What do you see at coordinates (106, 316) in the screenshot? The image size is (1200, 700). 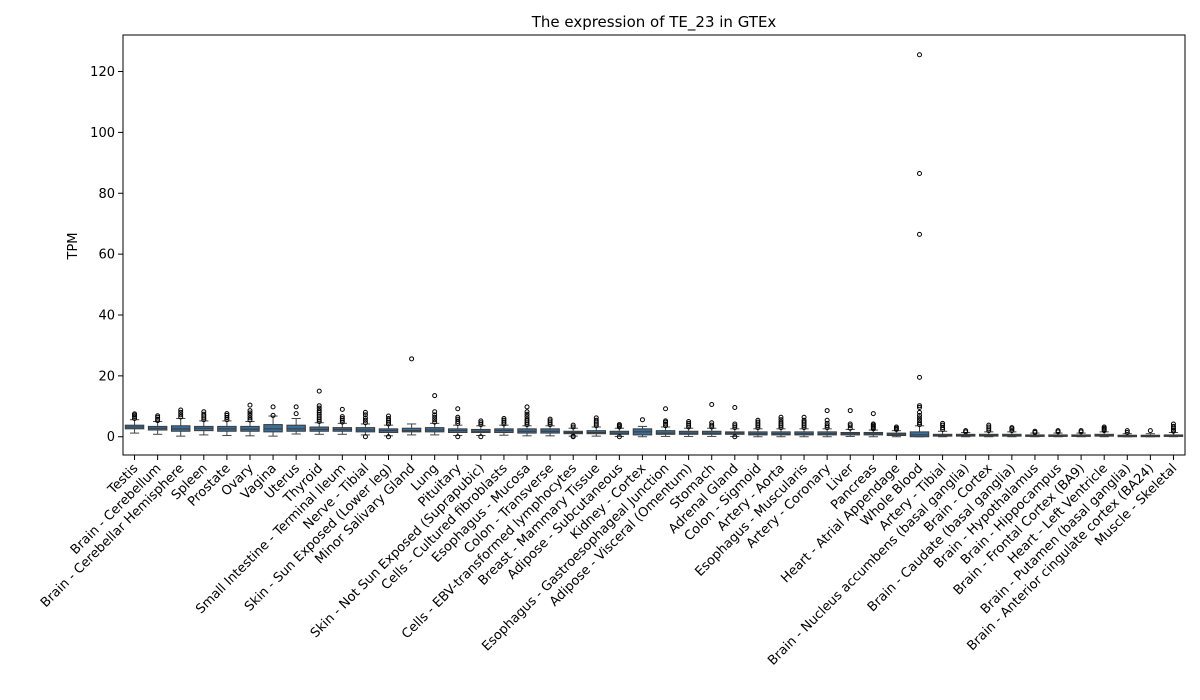 I see `y-tick-label: 40` at bounding box center [106, 316].